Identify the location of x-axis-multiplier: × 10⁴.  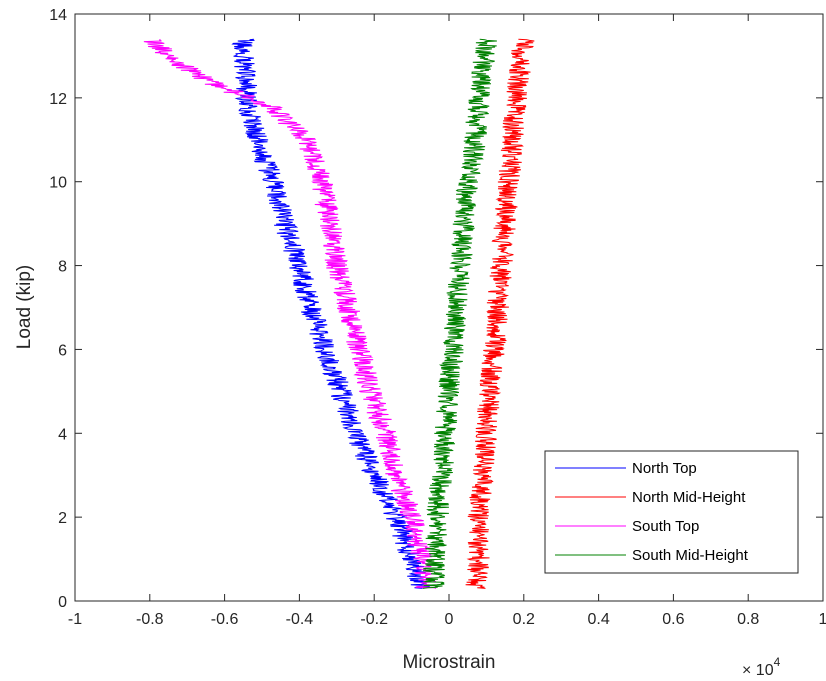
(761, 667).